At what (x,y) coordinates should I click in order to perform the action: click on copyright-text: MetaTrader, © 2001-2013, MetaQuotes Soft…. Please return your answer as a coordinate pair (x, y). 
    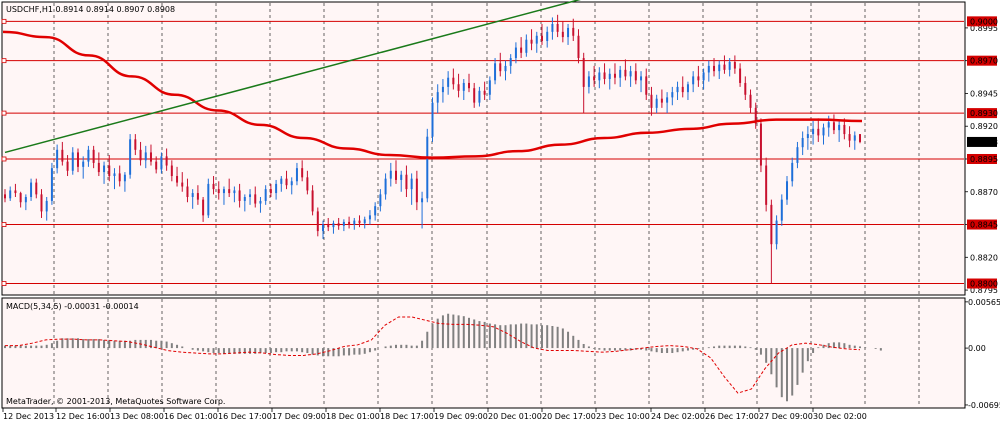
    Looking at the image, I should click on (115, 401).